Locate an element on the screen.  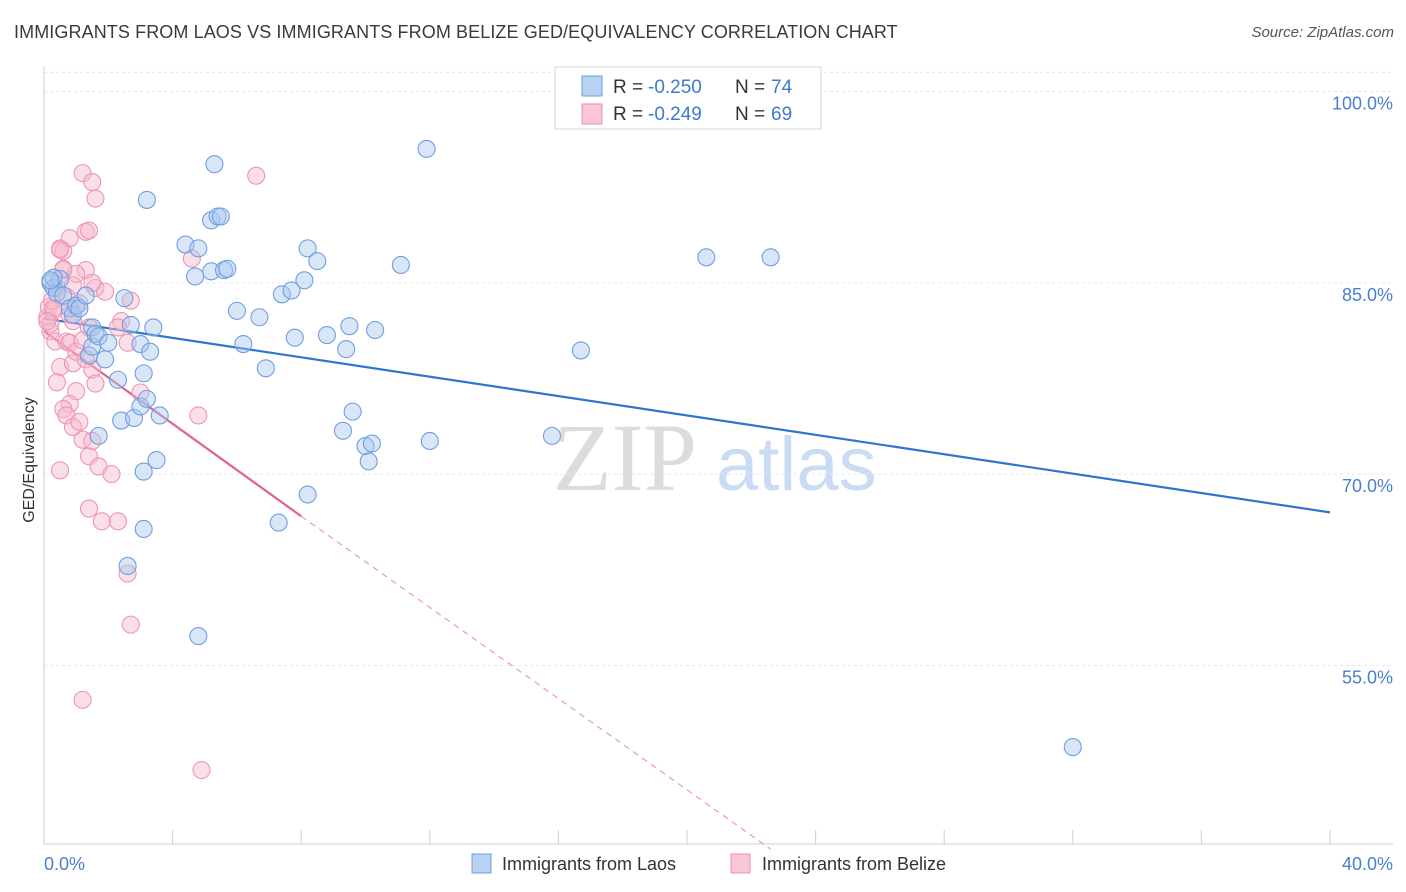
y-tick-label: 55.0% is located at coordinates (1367, 677).